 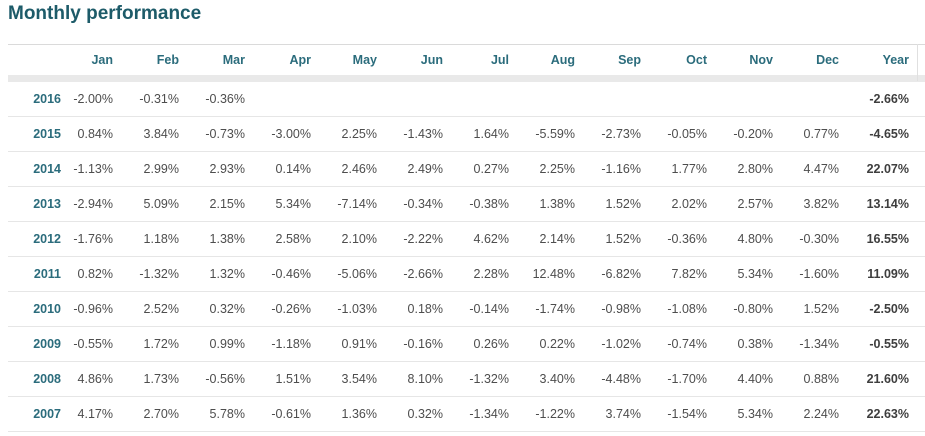 What do you see at coordinates (431, 59) in the screenshot?
I see `header-cell-jun: Jun` at bounding box center [431, 59].